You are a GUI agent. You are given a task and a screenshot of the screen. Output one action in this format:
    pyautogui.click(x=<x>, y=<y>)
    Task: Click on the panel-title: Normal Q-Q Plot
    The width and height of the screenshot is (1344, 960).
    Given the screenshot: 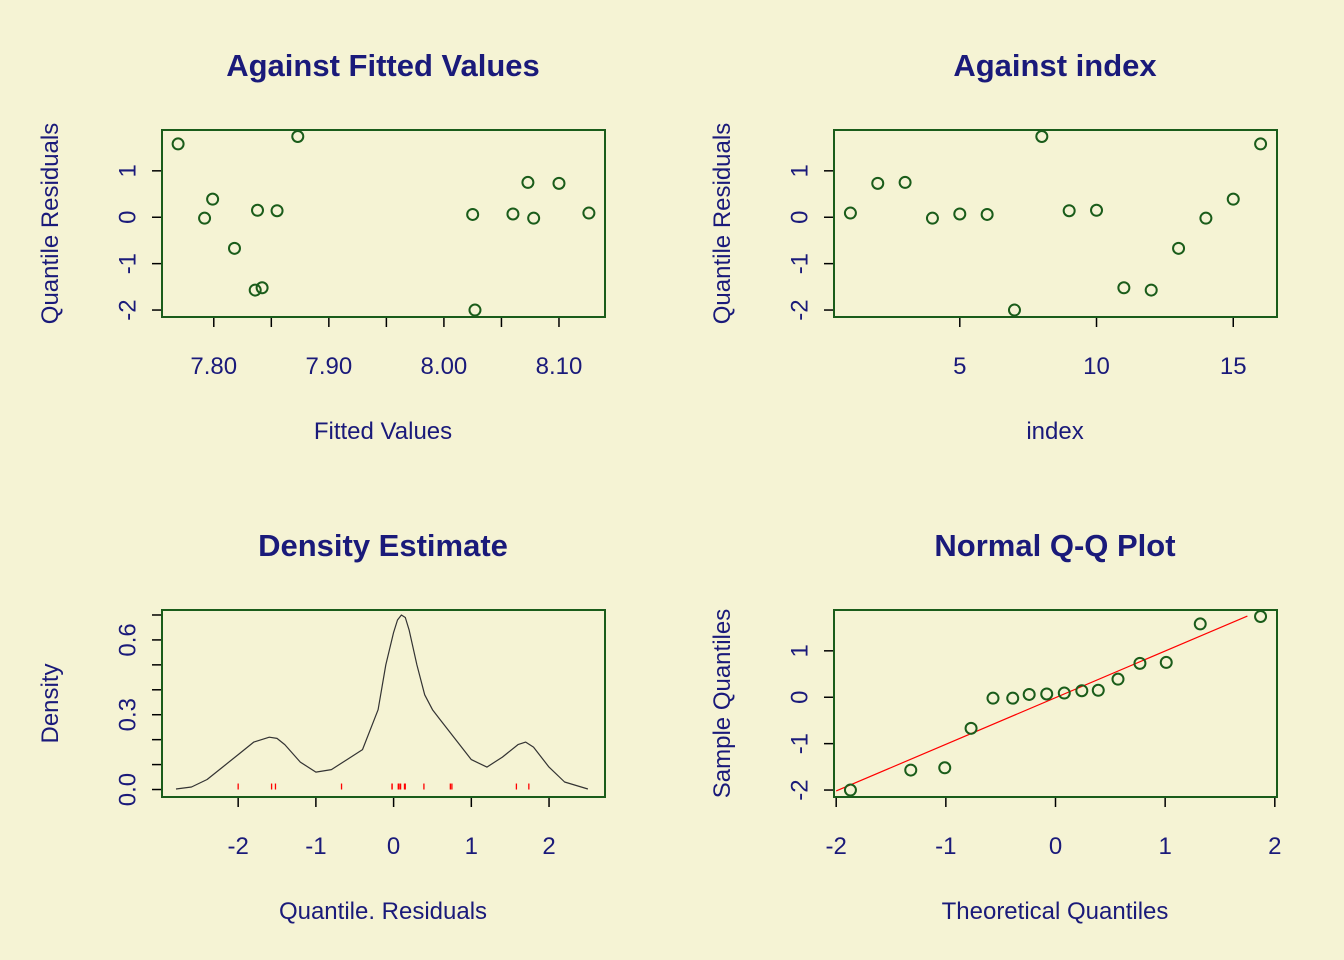 What is the action you would take?
    pyautogui.click(x=1054, y=545)
    